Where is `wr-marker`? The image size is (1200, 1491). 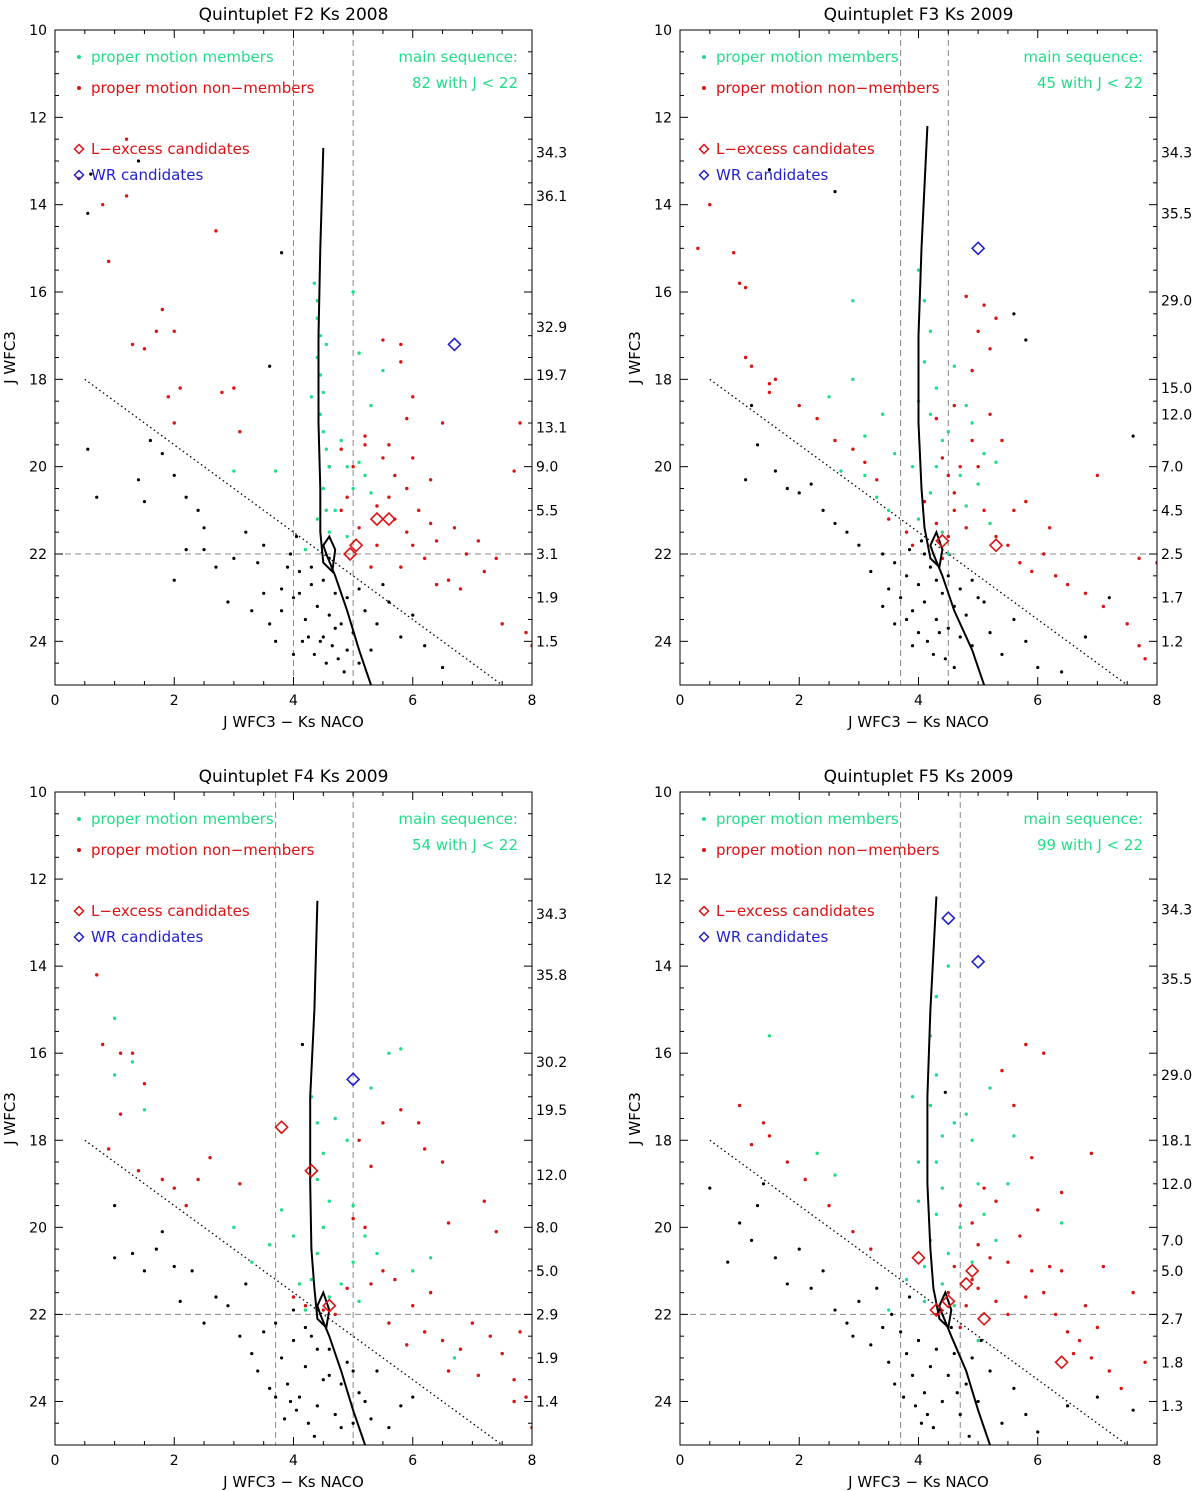 wr-marker is located at coordinates (978, 248).